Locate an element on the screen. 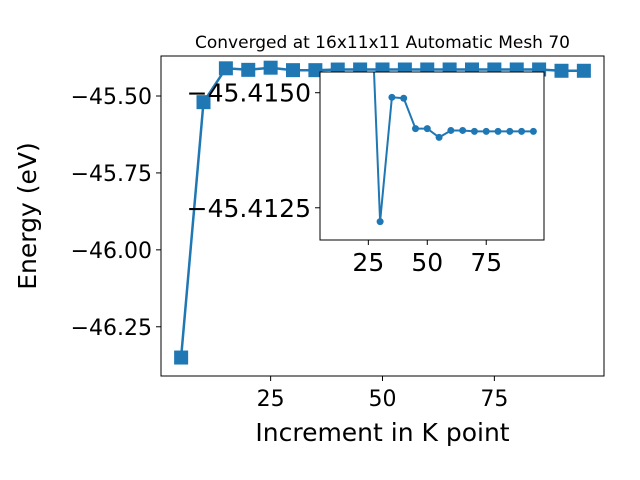  x-axis-label: Increment in K point is located at coordinates (382, 432).